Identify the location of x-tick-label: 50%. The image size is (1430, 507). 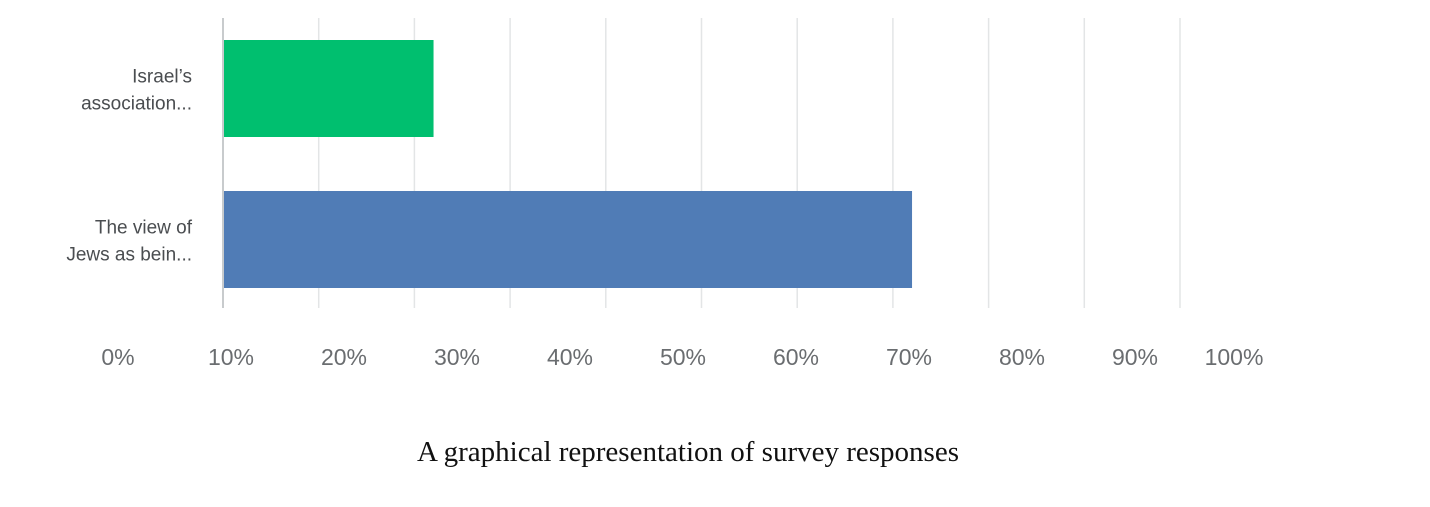
(683, 357).